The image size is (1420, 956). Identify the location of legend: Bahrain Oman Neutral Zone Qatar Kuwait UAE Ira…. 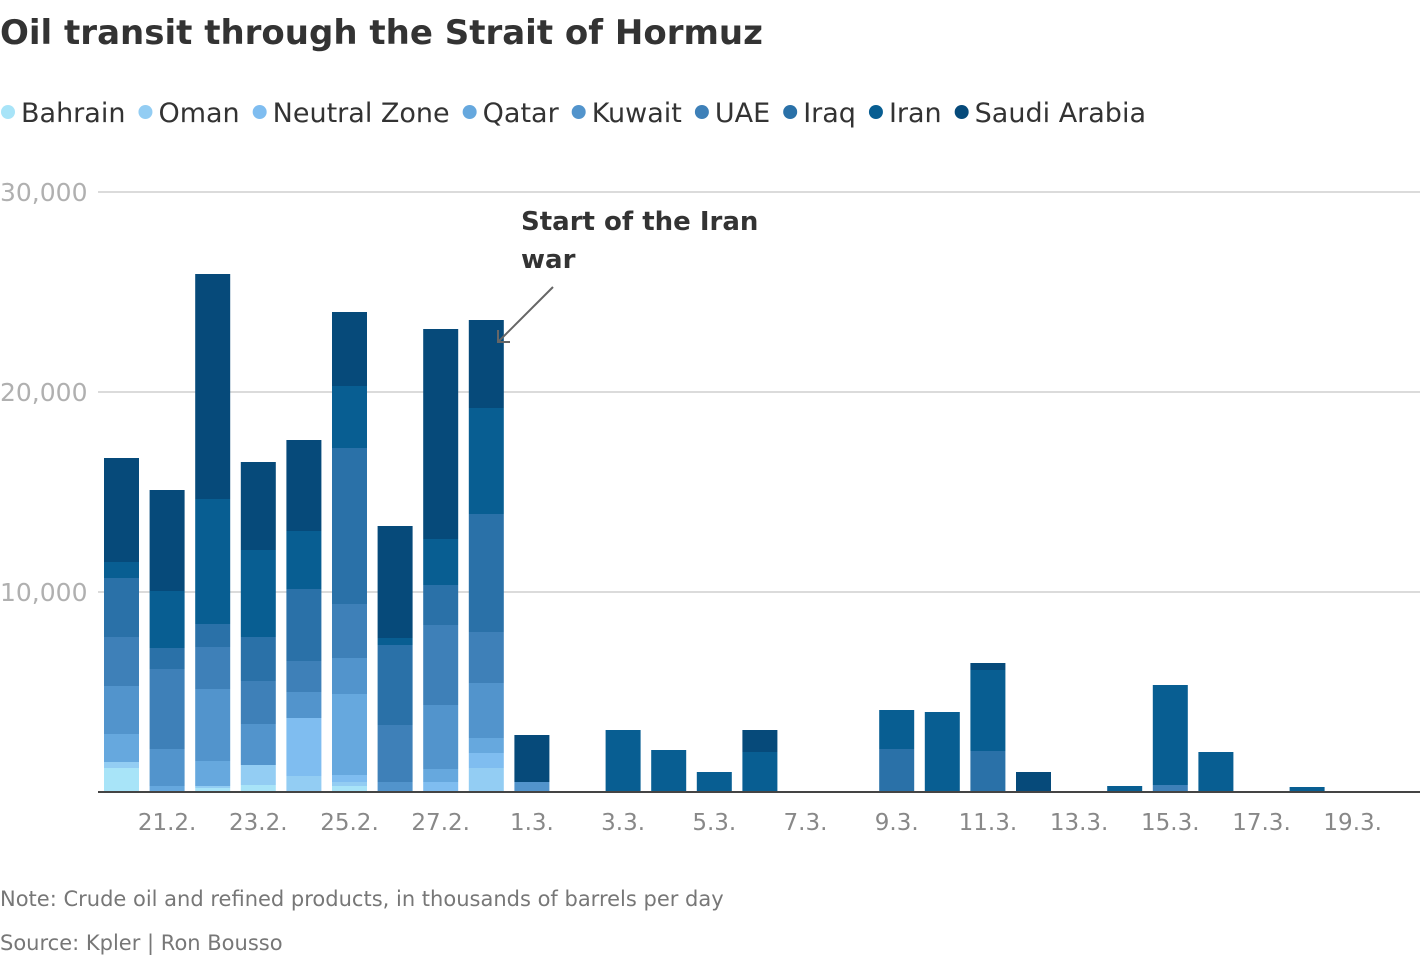
(573, 113).